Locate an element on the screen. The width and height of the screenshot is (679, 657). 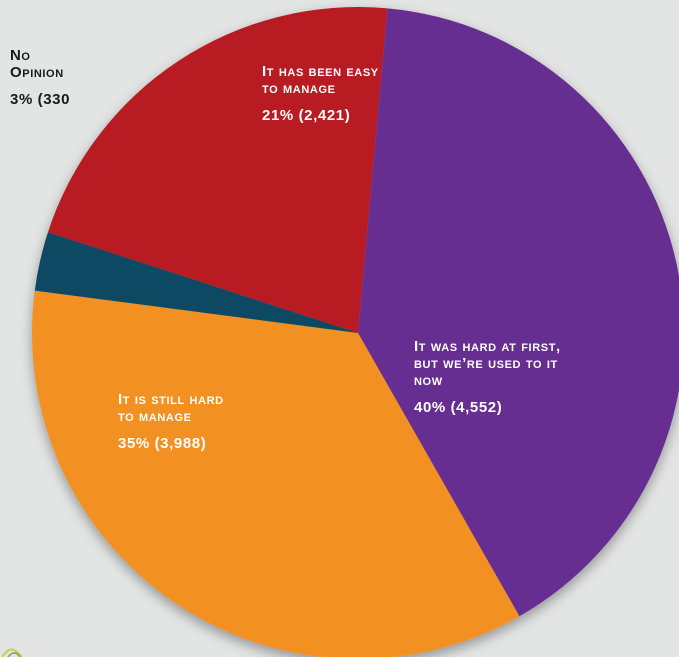
slice-label-it-has-been-easy-to-manage: It has been easy to manage is located at coordinates (320, 80).